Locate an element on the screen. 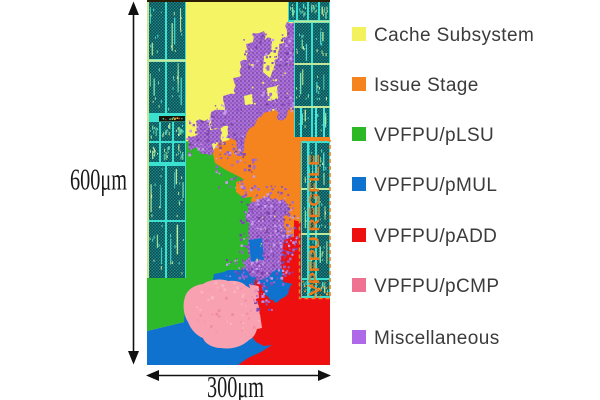 This screenshot has width=600, height=400. svg-text: Issue Stage is located at coordinates (426, 85).